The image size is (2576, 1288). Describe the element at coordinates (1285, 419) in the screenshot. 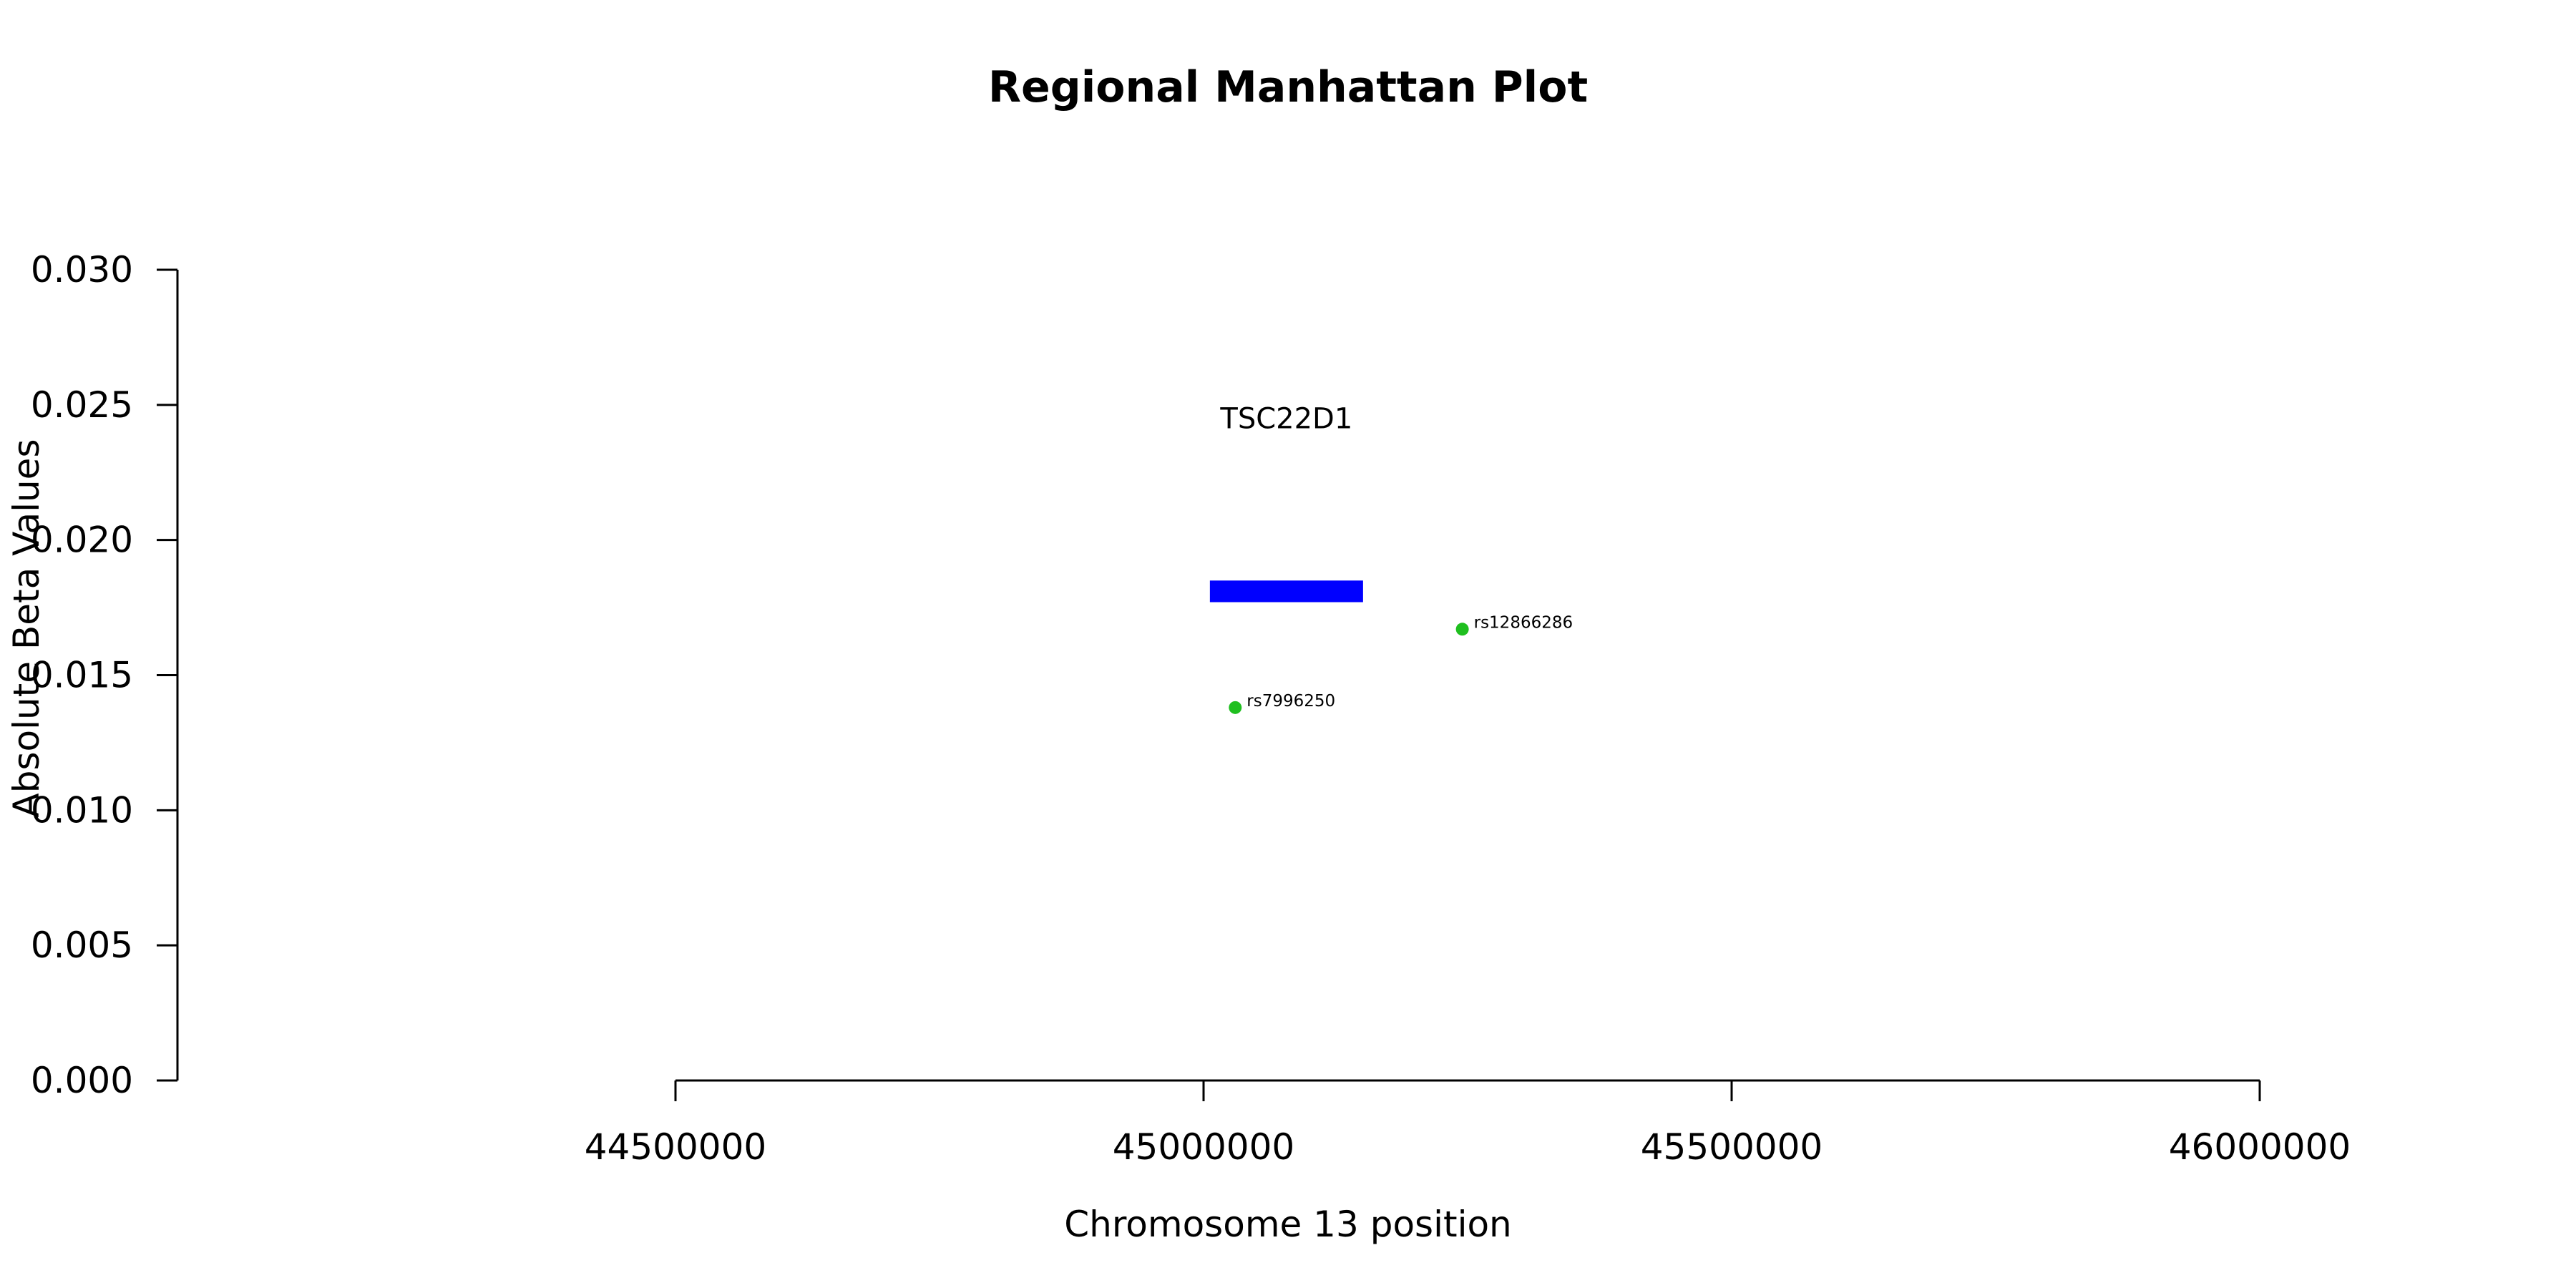

I see `gene-label: TSC22D1` at that location.